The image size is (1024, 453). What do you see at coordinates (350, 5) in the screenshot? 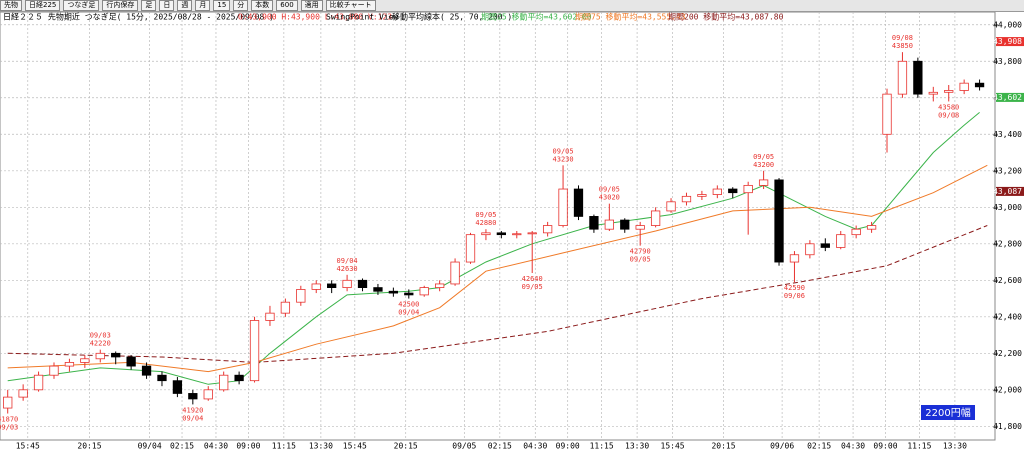
I see `compare-button: 比較チャート` at bounding box center [350, 5].